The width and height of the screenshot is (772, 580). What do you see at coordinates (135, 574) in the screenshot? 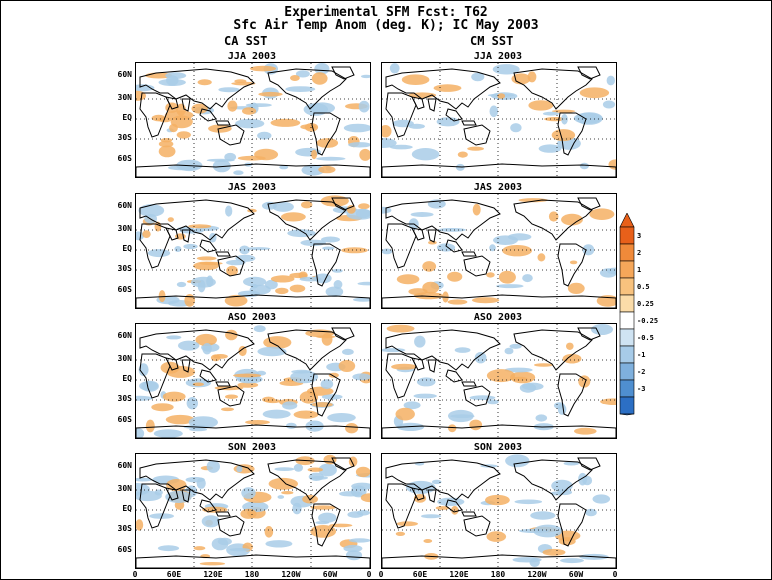
I see `longitude-label: 0` at bounding box center [135, 574].